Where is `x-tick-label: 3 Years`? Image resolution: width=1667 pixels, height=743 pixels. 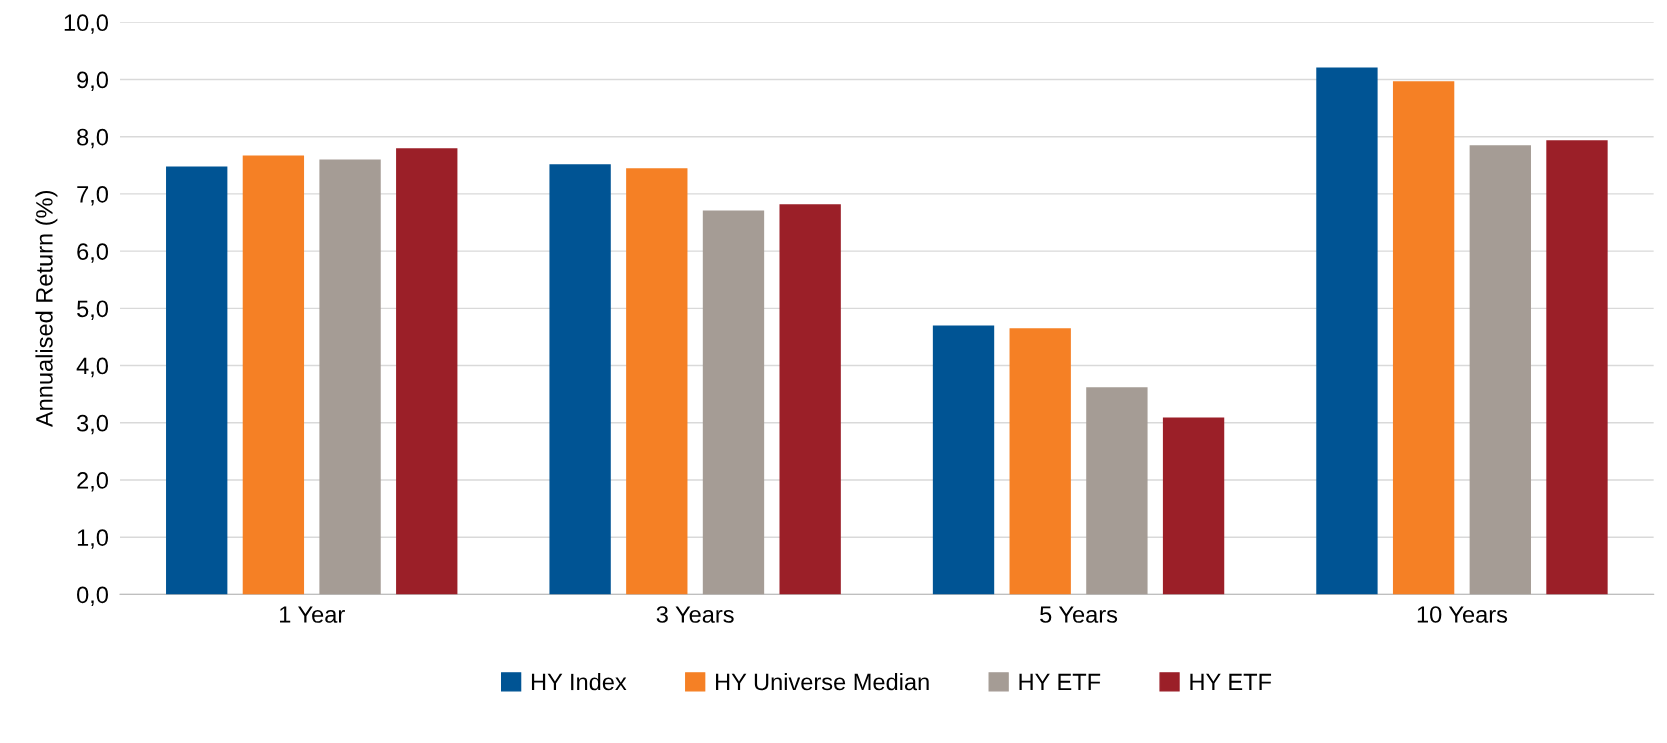 x-tick-label: 3 Years is located at coordinates (695, 614).